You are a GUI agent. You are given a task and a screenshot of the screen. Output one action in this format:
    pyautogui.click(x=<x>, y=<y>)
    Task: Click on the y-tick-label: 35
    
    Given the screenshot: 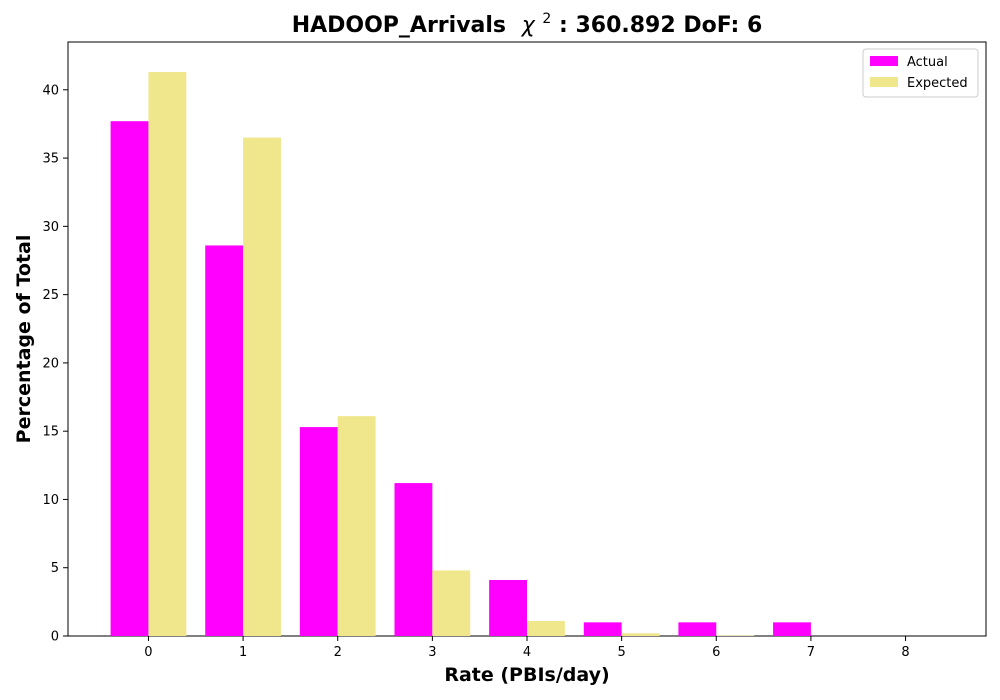 What is the action you would take?
    pyautogui.click(x=50, y=159)
    